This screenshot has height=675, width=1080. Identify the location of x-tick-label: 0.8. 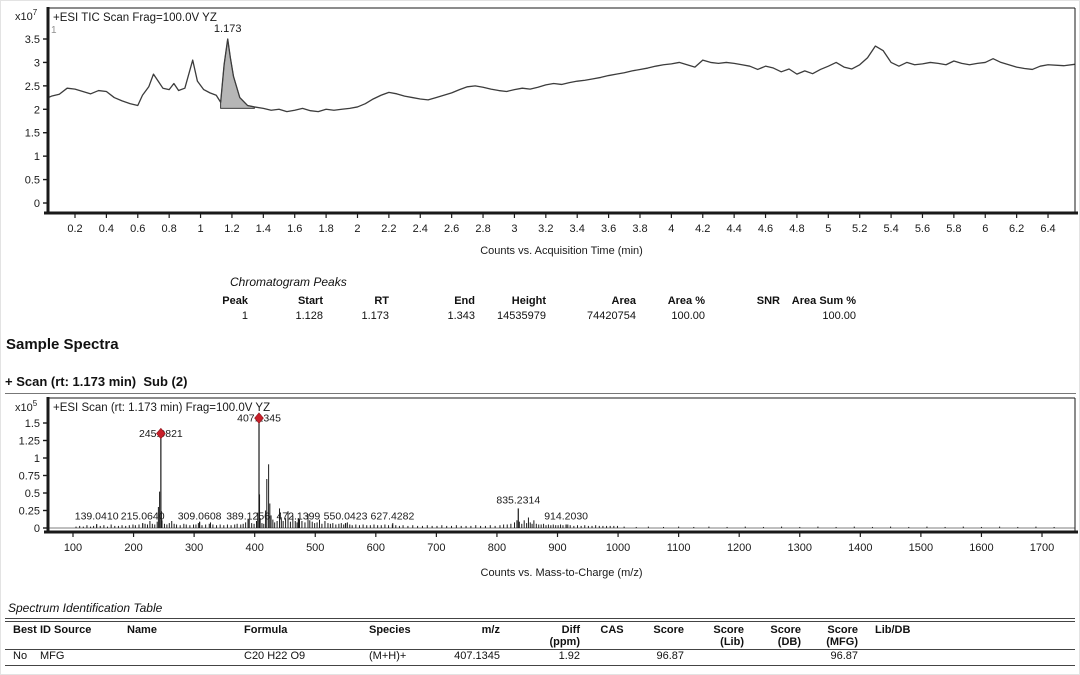
(169, 229).